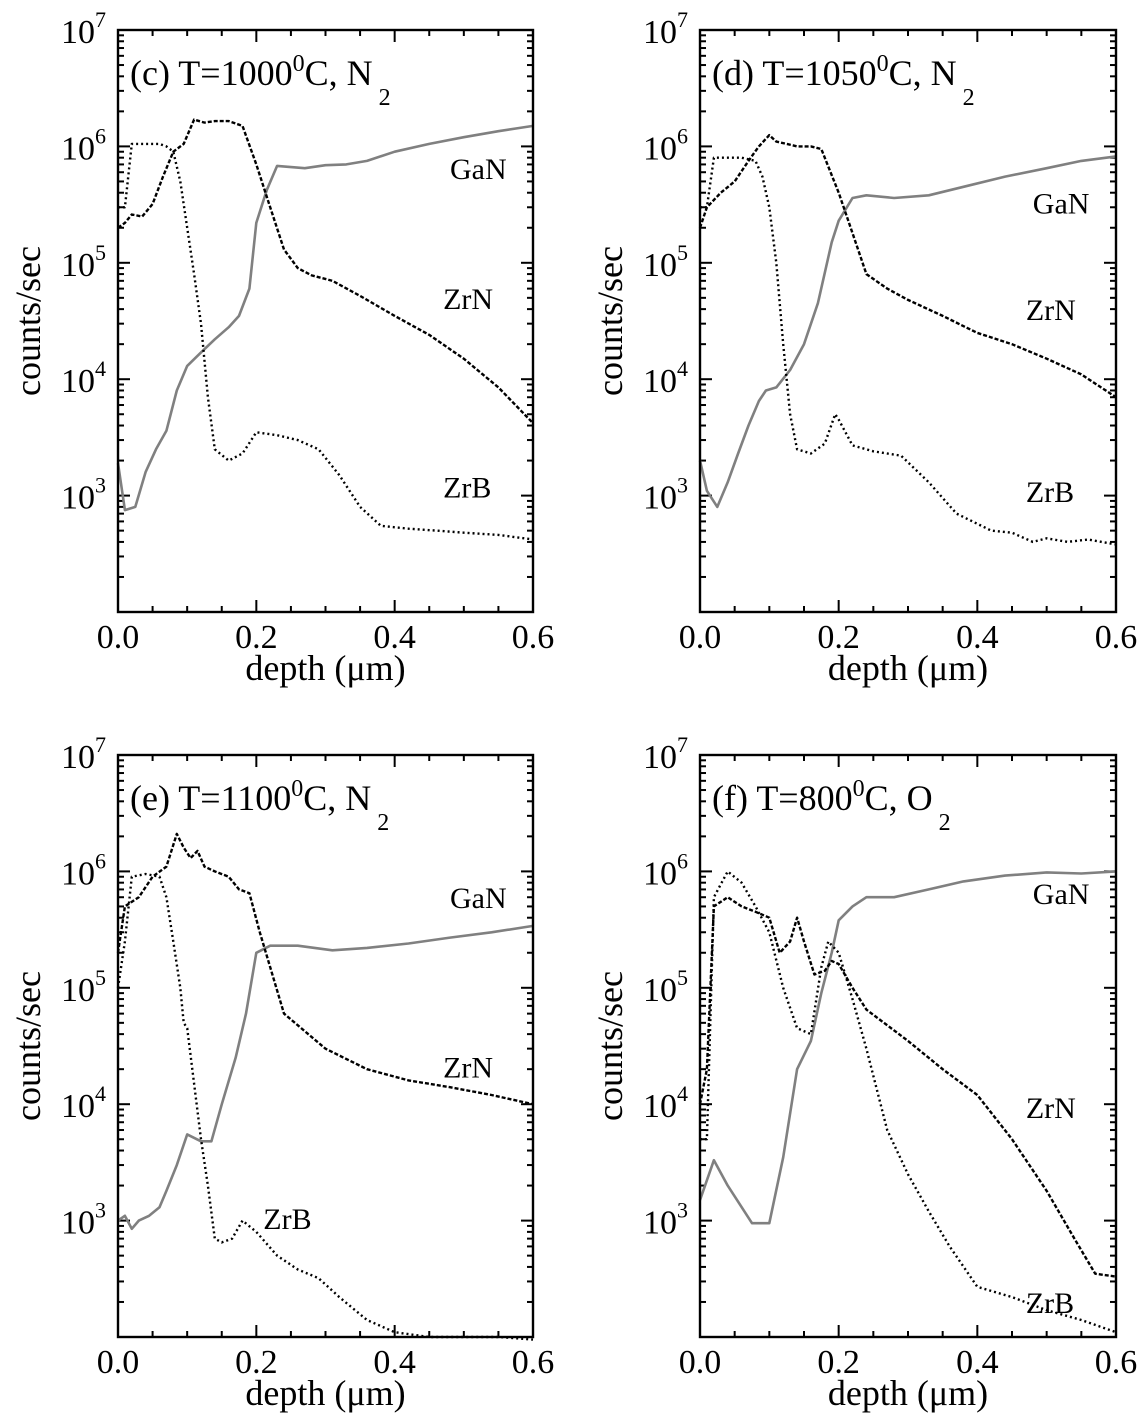 The width and height of the screenshot is (1148, 1423). What do you see at coordinates (843, 81) in the screenshot?
I see `panel-title: (d) T=10500C, N2` at bounding box center [843, 81].